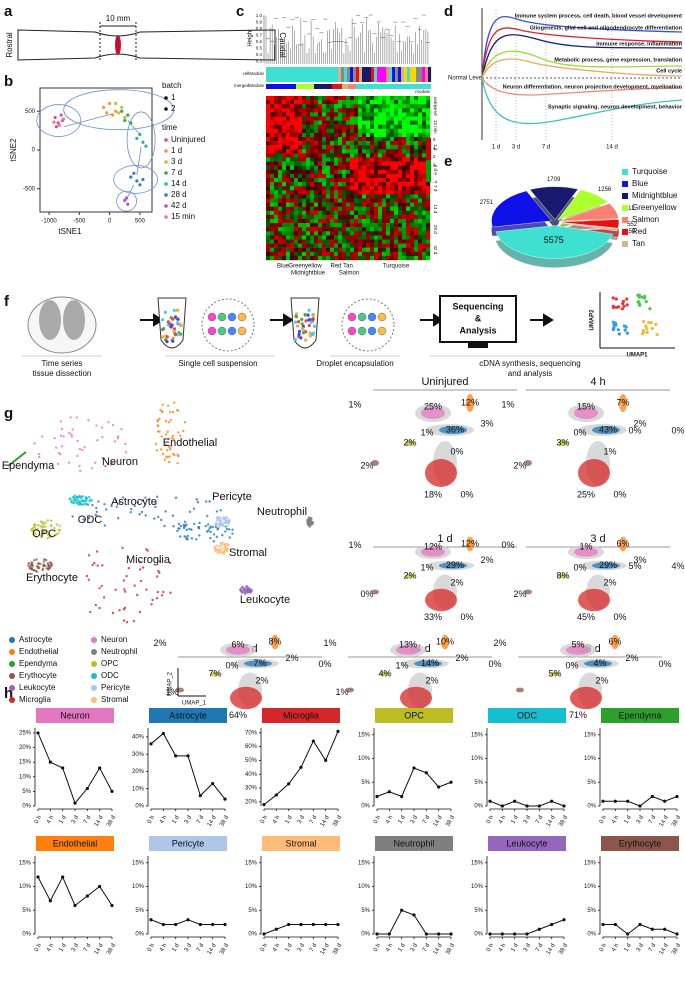 Image resolution: width=685 pixels, height=984 pixels. What do you see at coordinates (110, 663) in the screenshot?
I see `legend-label: OPC` at bounding box center [110, 663].